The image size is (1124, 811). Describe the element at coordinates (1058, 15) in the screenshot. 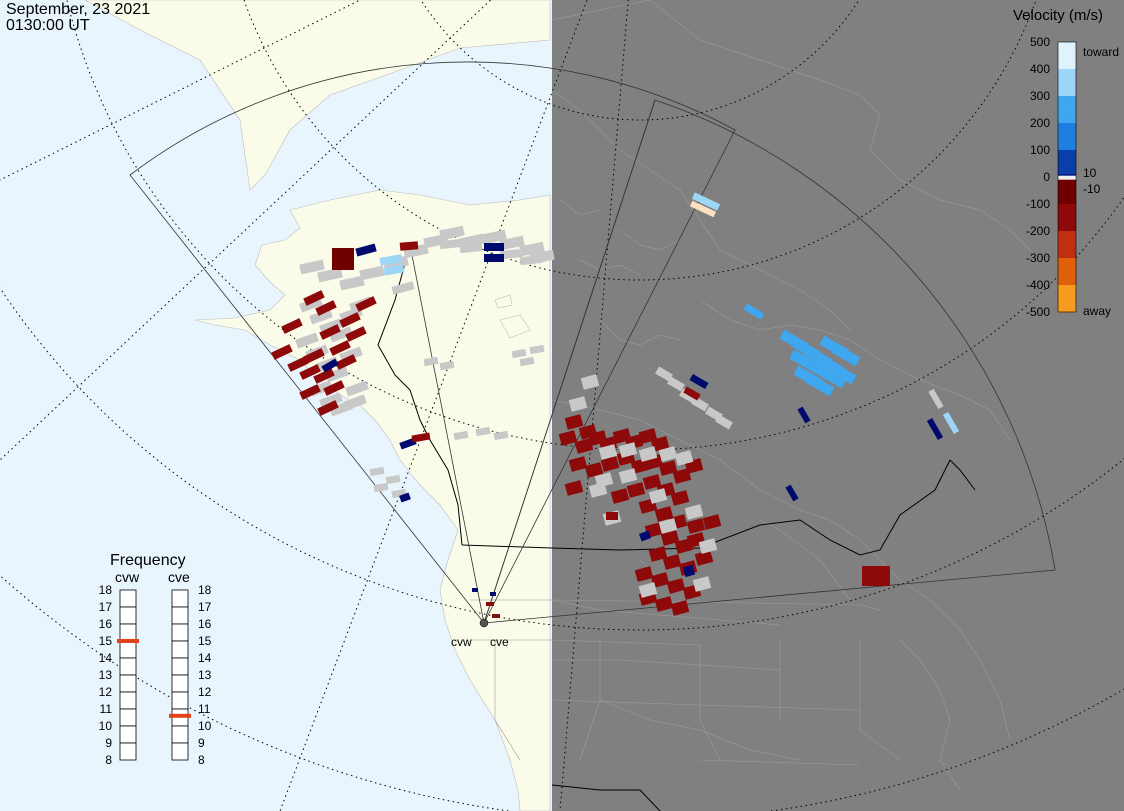

I see `velocity-title: Velocity (m/s)` at that location.